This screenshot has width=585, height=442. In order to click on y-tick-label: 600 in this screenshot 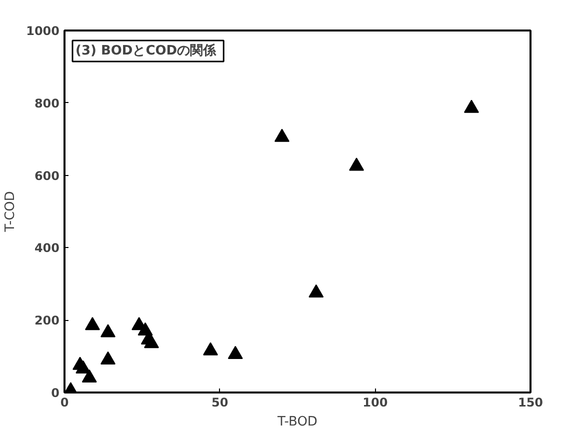, I will do `click(47, 175)`.